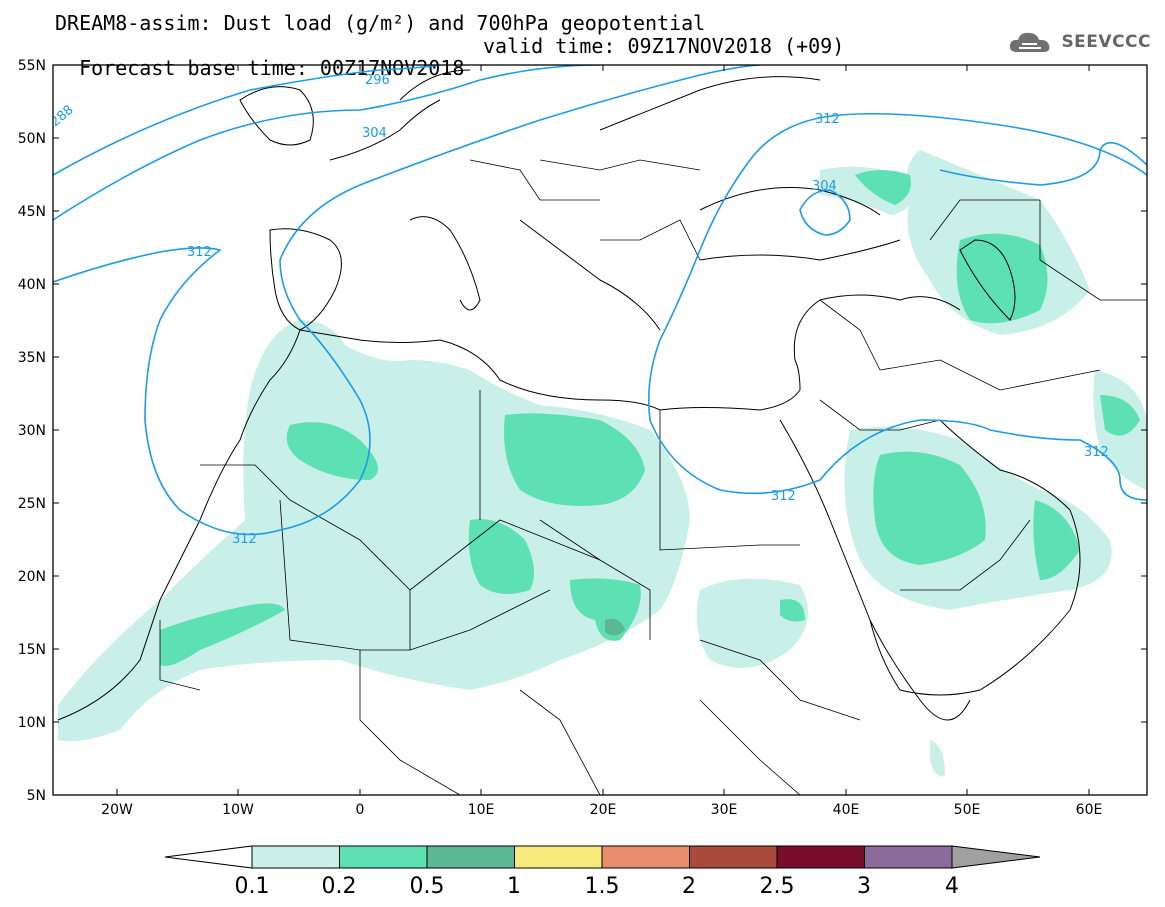 The height and width of the screenshot is (907, 1165). Describe the element at coordinates (864, 886) in the screenshot. I see `colorbar-label: 3` at that location.